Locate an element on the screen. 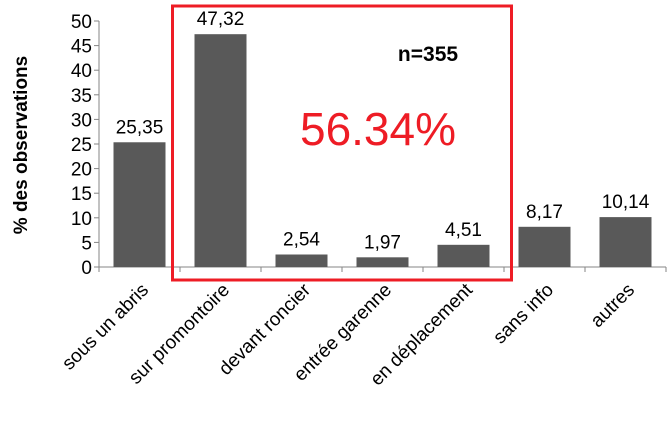 This screenshot has width=671, height=432. y-tick-label: 35 is located at coordinates (81, 96).